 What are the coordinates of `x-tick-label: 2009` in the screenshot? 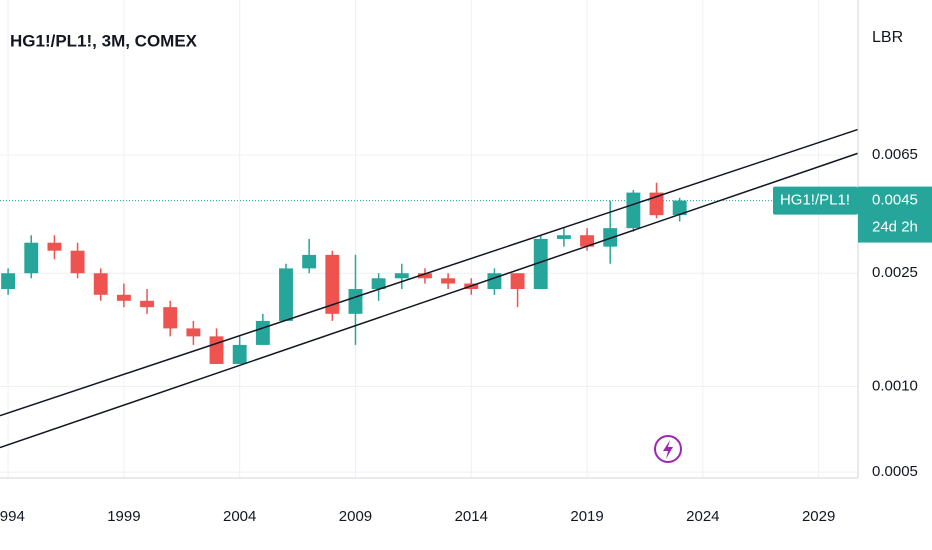 It's located at (355, 516).